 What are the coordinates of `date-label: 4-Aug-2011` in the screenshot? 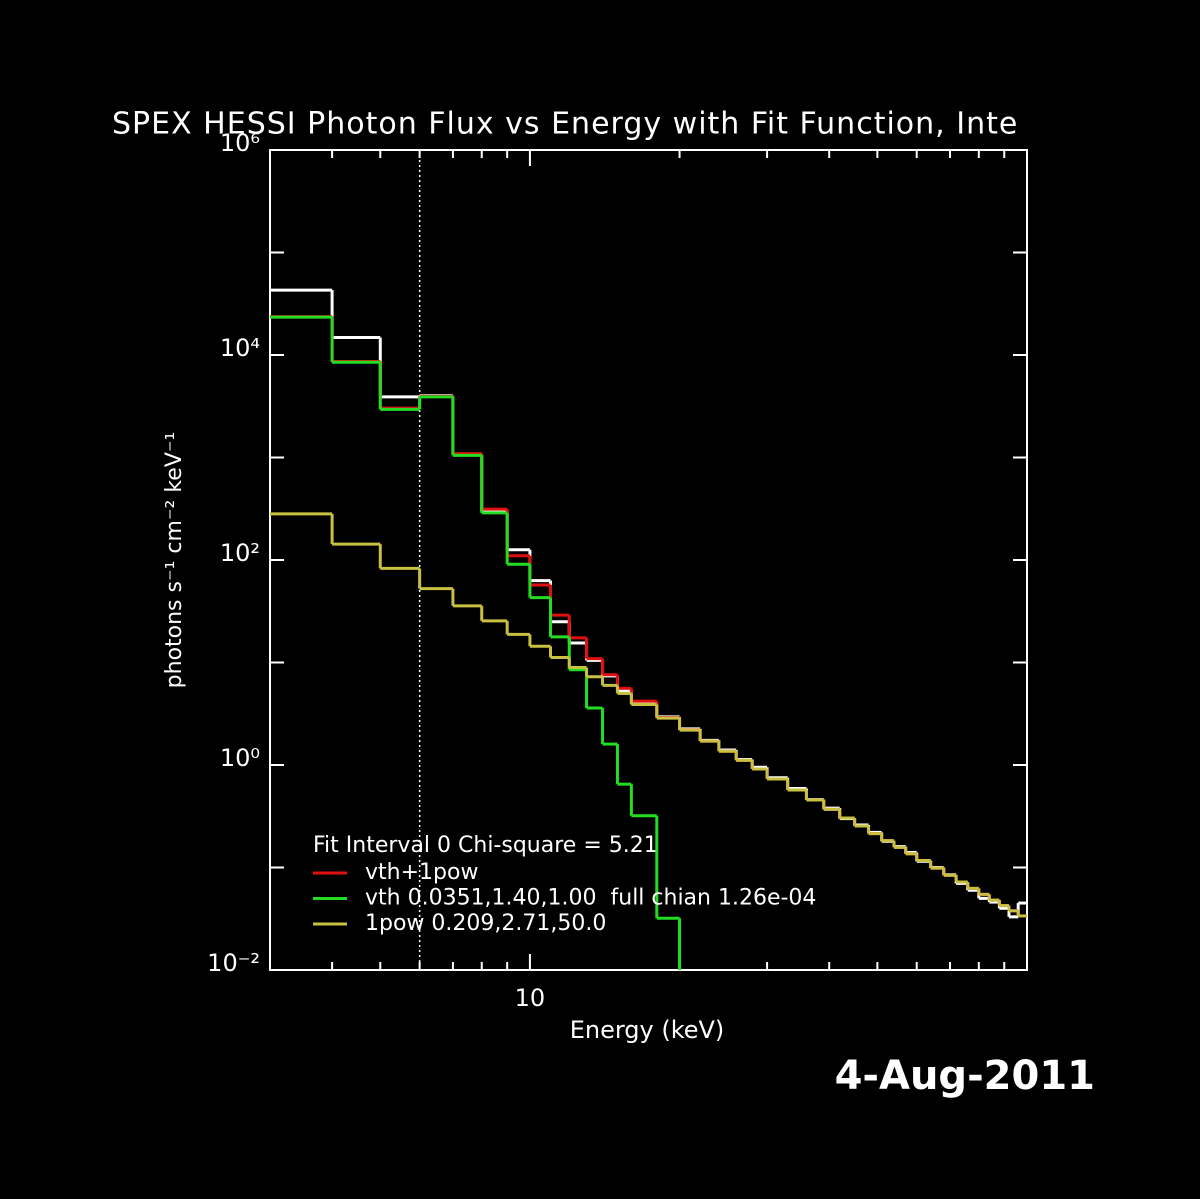 It's located at (965, 1076).